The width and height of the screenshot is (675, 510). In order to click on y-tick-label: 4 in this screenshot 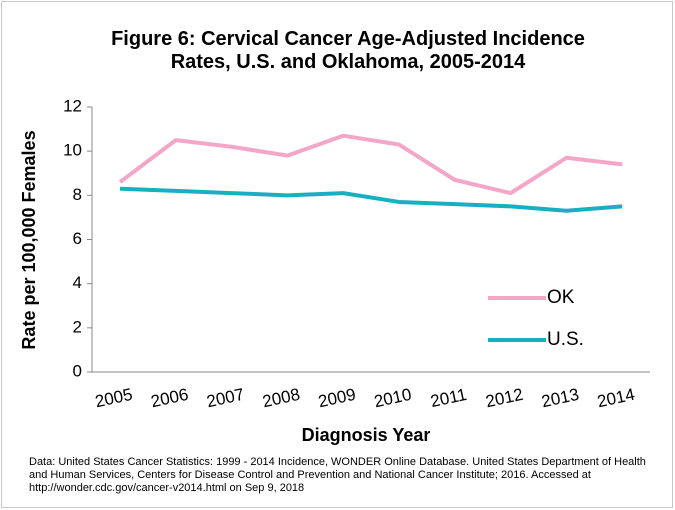, I will do `click(77, 282)`.